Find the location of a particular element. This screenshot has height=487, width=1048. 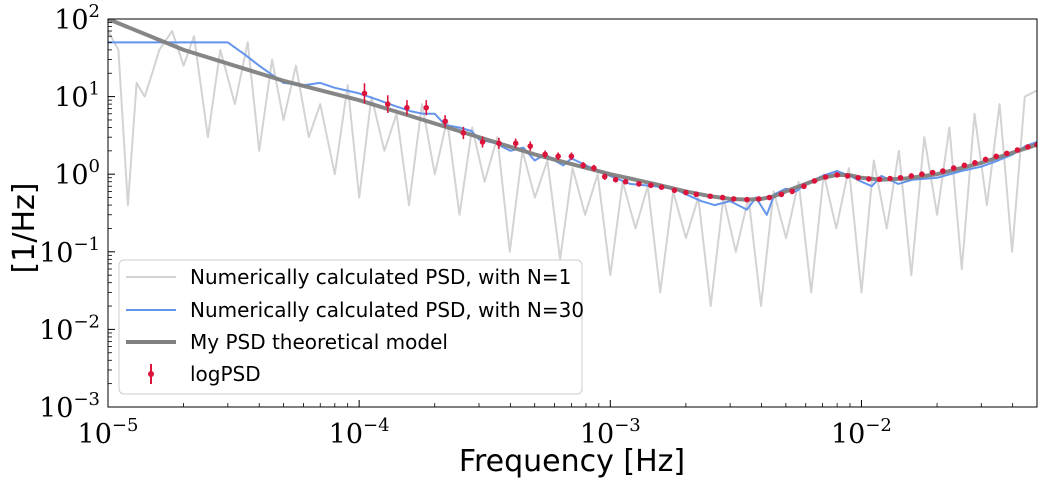

y-tick-label: 10⁻³ is located at coordinates (69, 406).